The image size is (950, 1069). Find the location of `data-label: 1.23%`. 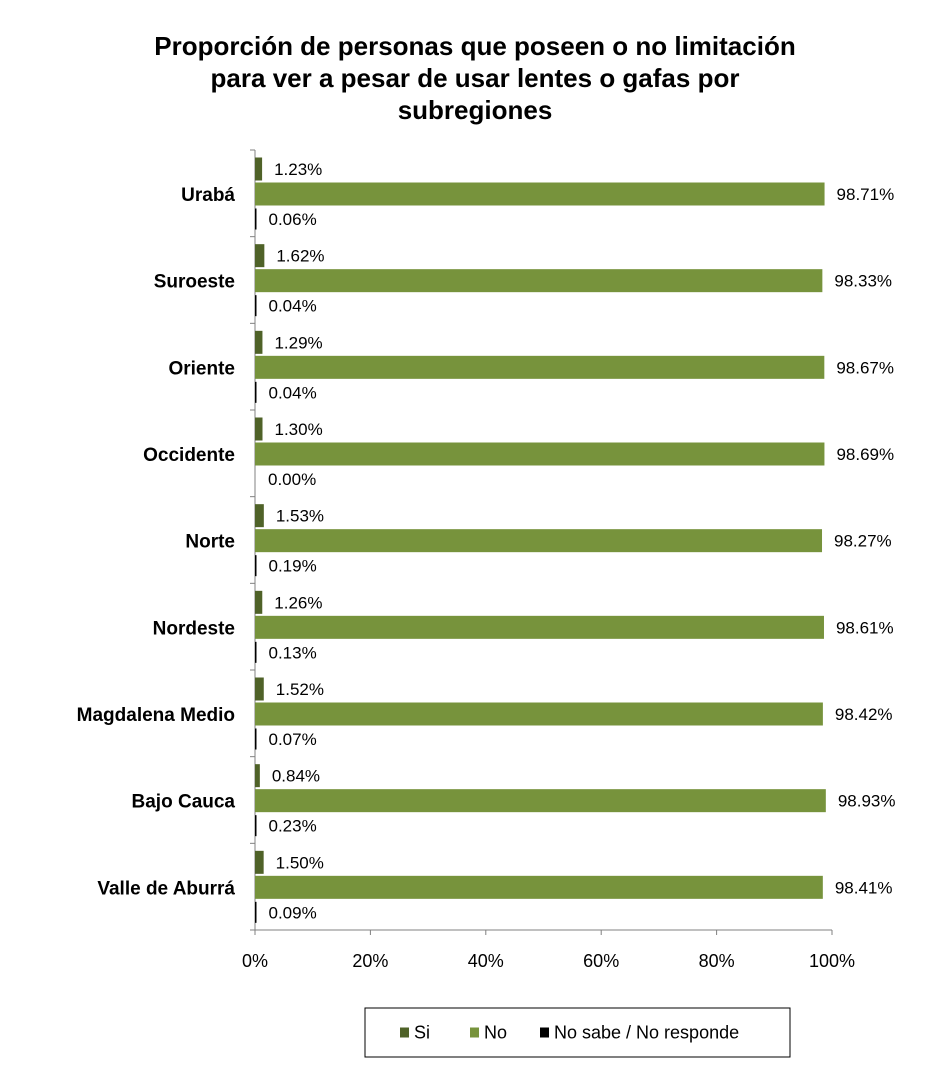

data-label: 1.23% is located at coordinates (298, 169).